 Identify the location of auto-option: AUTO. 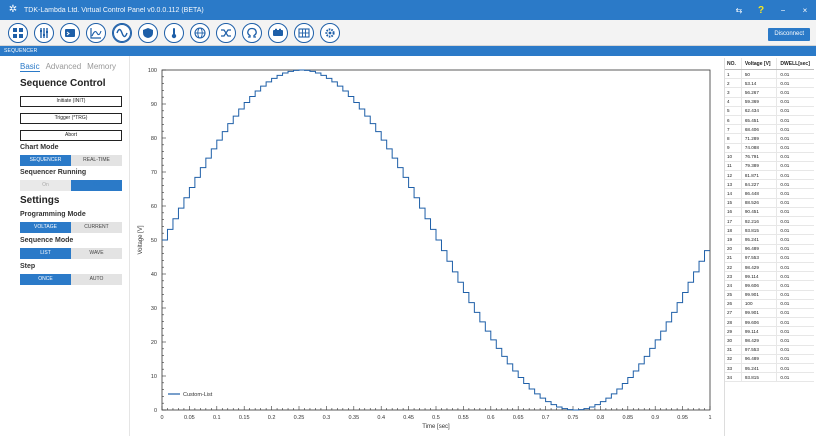
(96, 279).